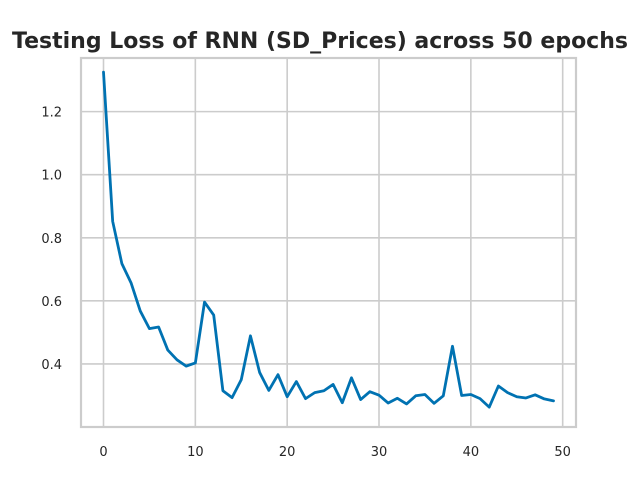 Image resolution: width=640 pixels, height=480 pixels. I want to click on x-tick-label: 50, so click(562, 452).